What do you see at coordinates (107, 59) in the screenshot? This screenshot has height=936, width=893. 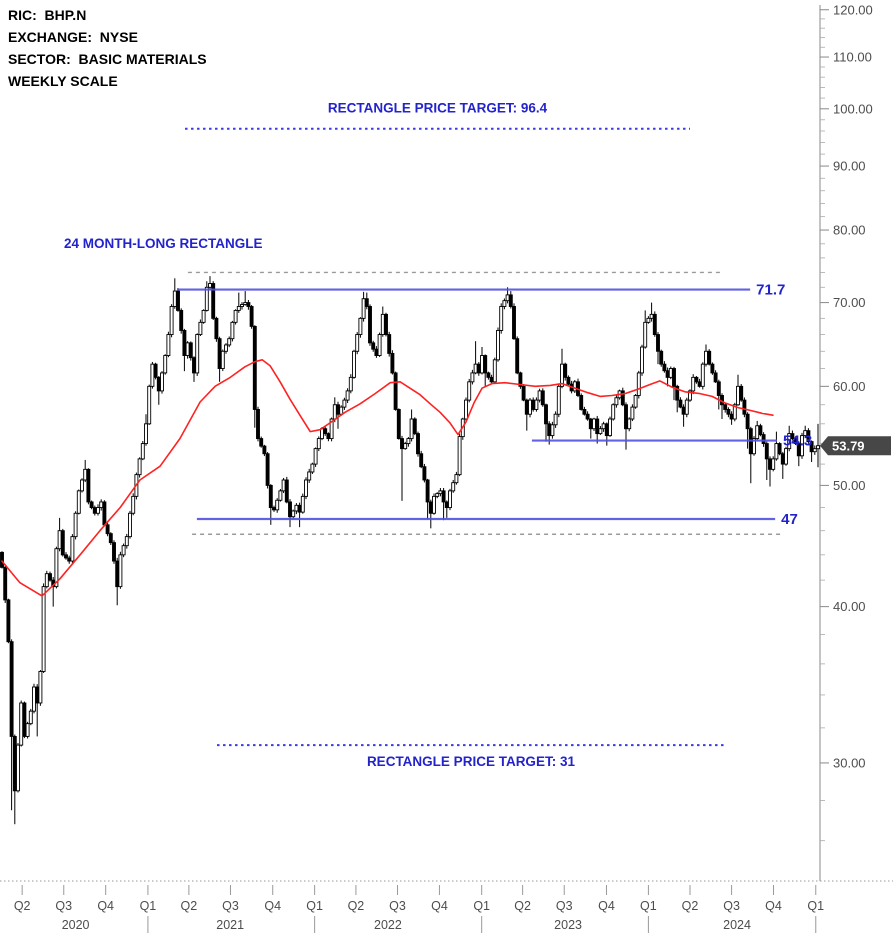 I see `sector-label: SECTOR: BASIC MATERIALS` at bounding box center [107, 59].